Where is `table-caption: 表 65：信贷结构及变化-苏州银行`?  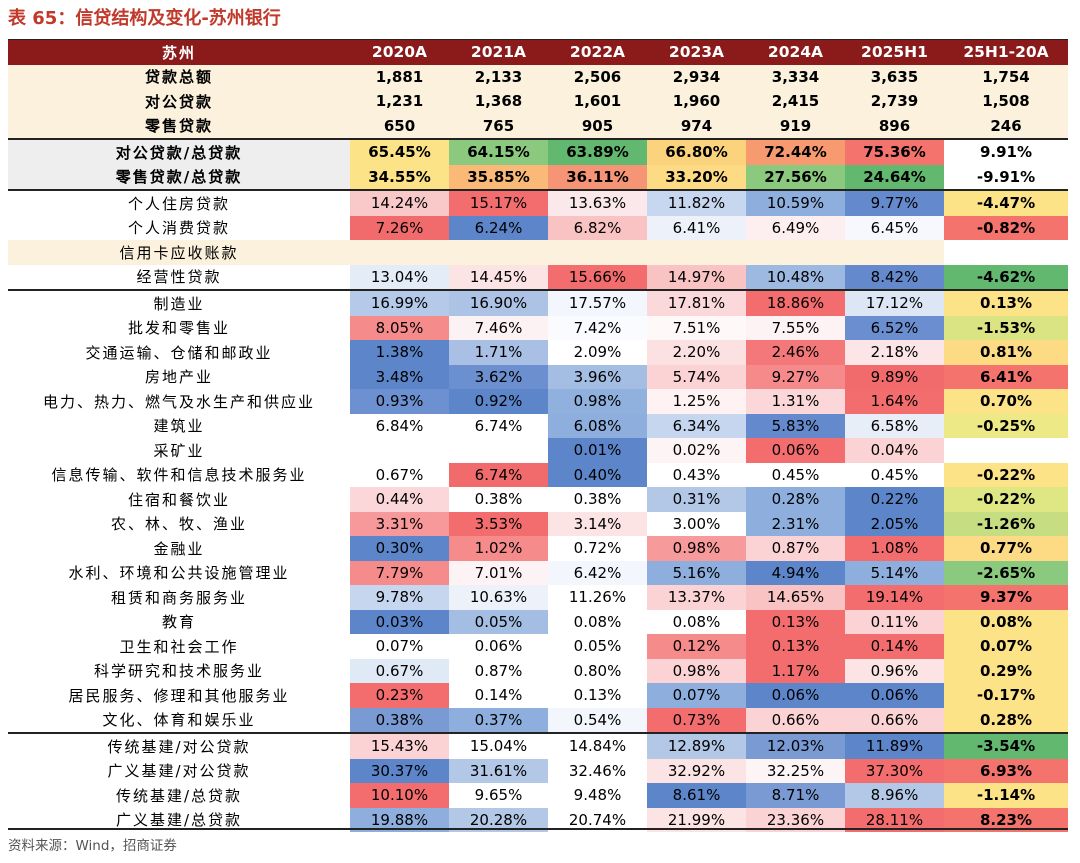
table-caption: 表 65：信贷结构及变化-苏州银行 is located at coordinates (144, 18).